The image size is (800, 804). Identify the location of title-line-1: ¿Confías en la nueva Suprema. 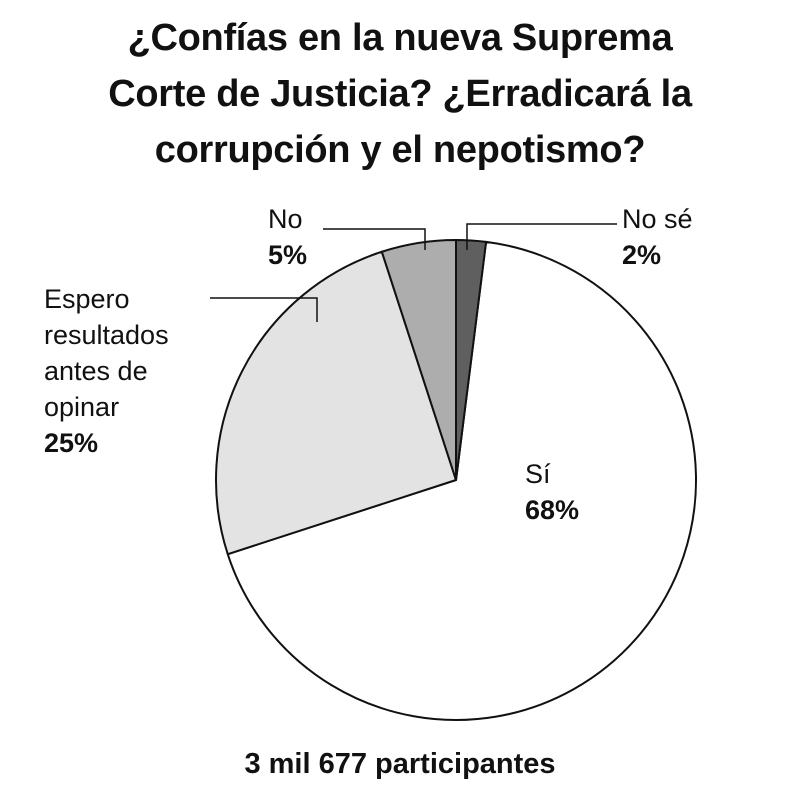
(400, 38).